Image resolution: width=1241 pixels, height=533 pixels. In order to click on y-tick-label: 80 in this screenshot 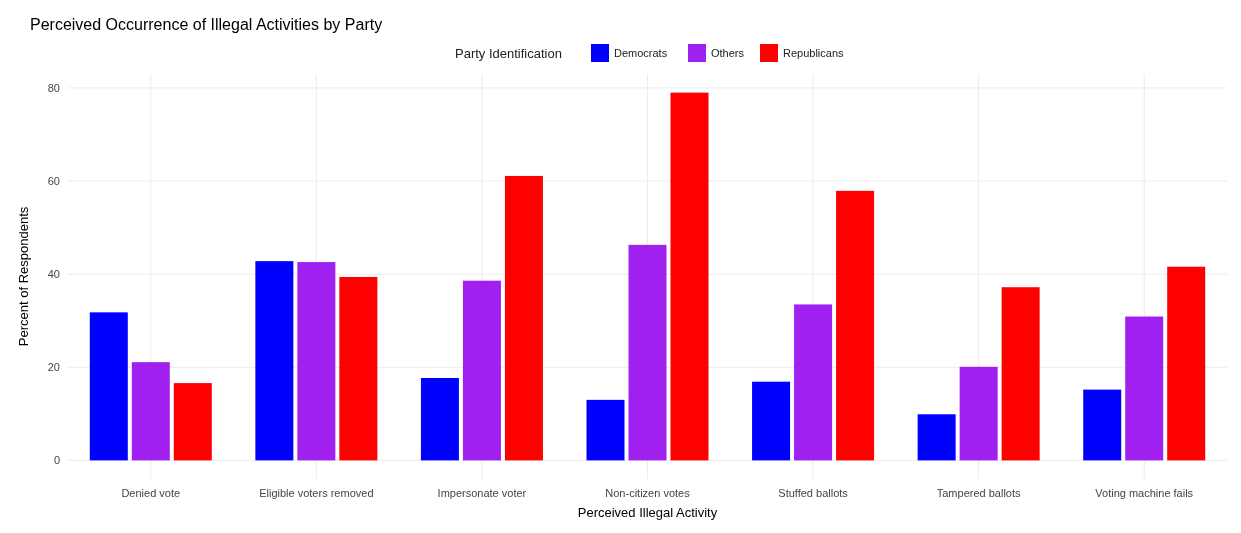, I will do `click(53, 87)`.